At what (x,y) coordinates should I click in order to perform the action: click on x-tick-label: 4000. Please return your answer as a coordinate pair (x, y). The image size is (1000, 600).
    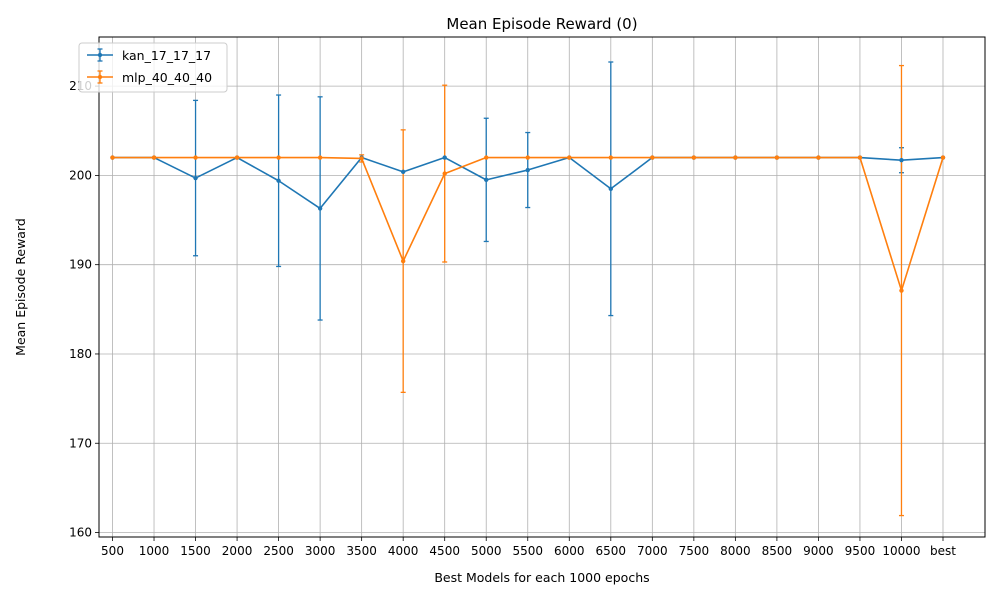
    Looking at the image, I should click on (403, 551).